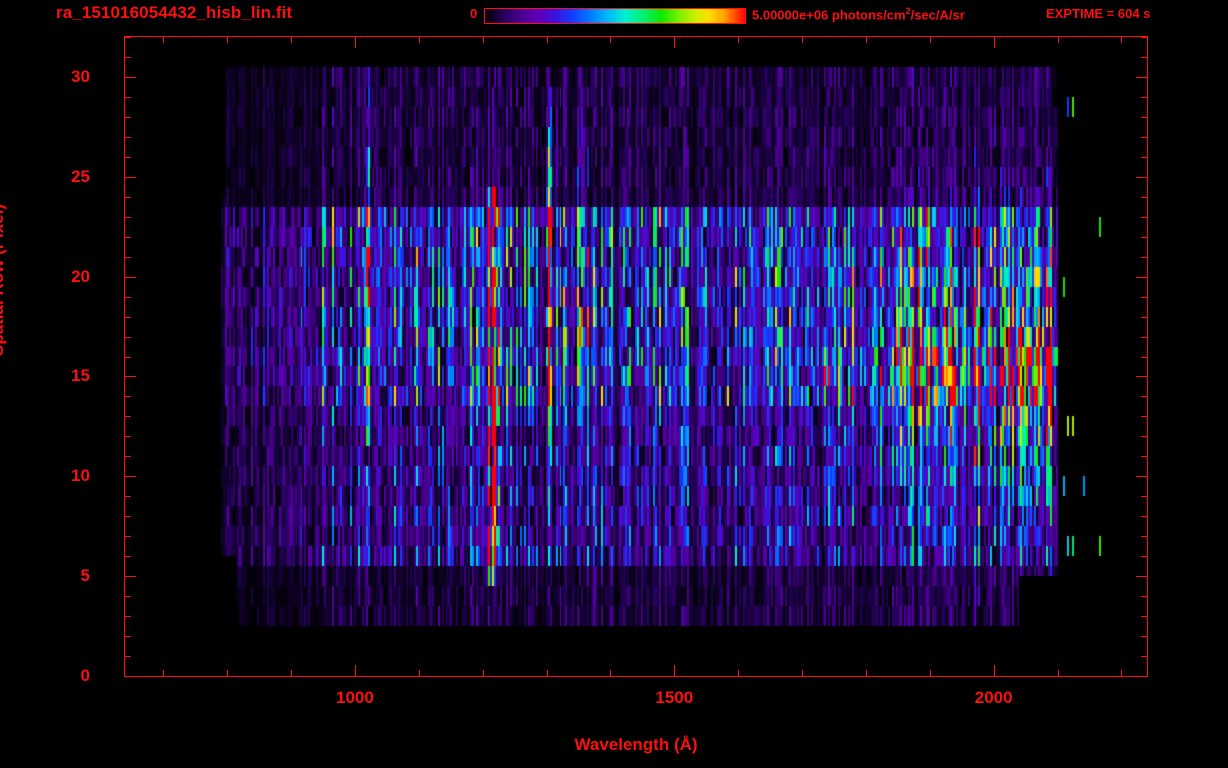 The height and width of the screenshot is (768, 1228). Describe the element at coordinates (1098, 13) in the screenshot. I see `exptime-label: EXPTIME = 604 s` at that location.